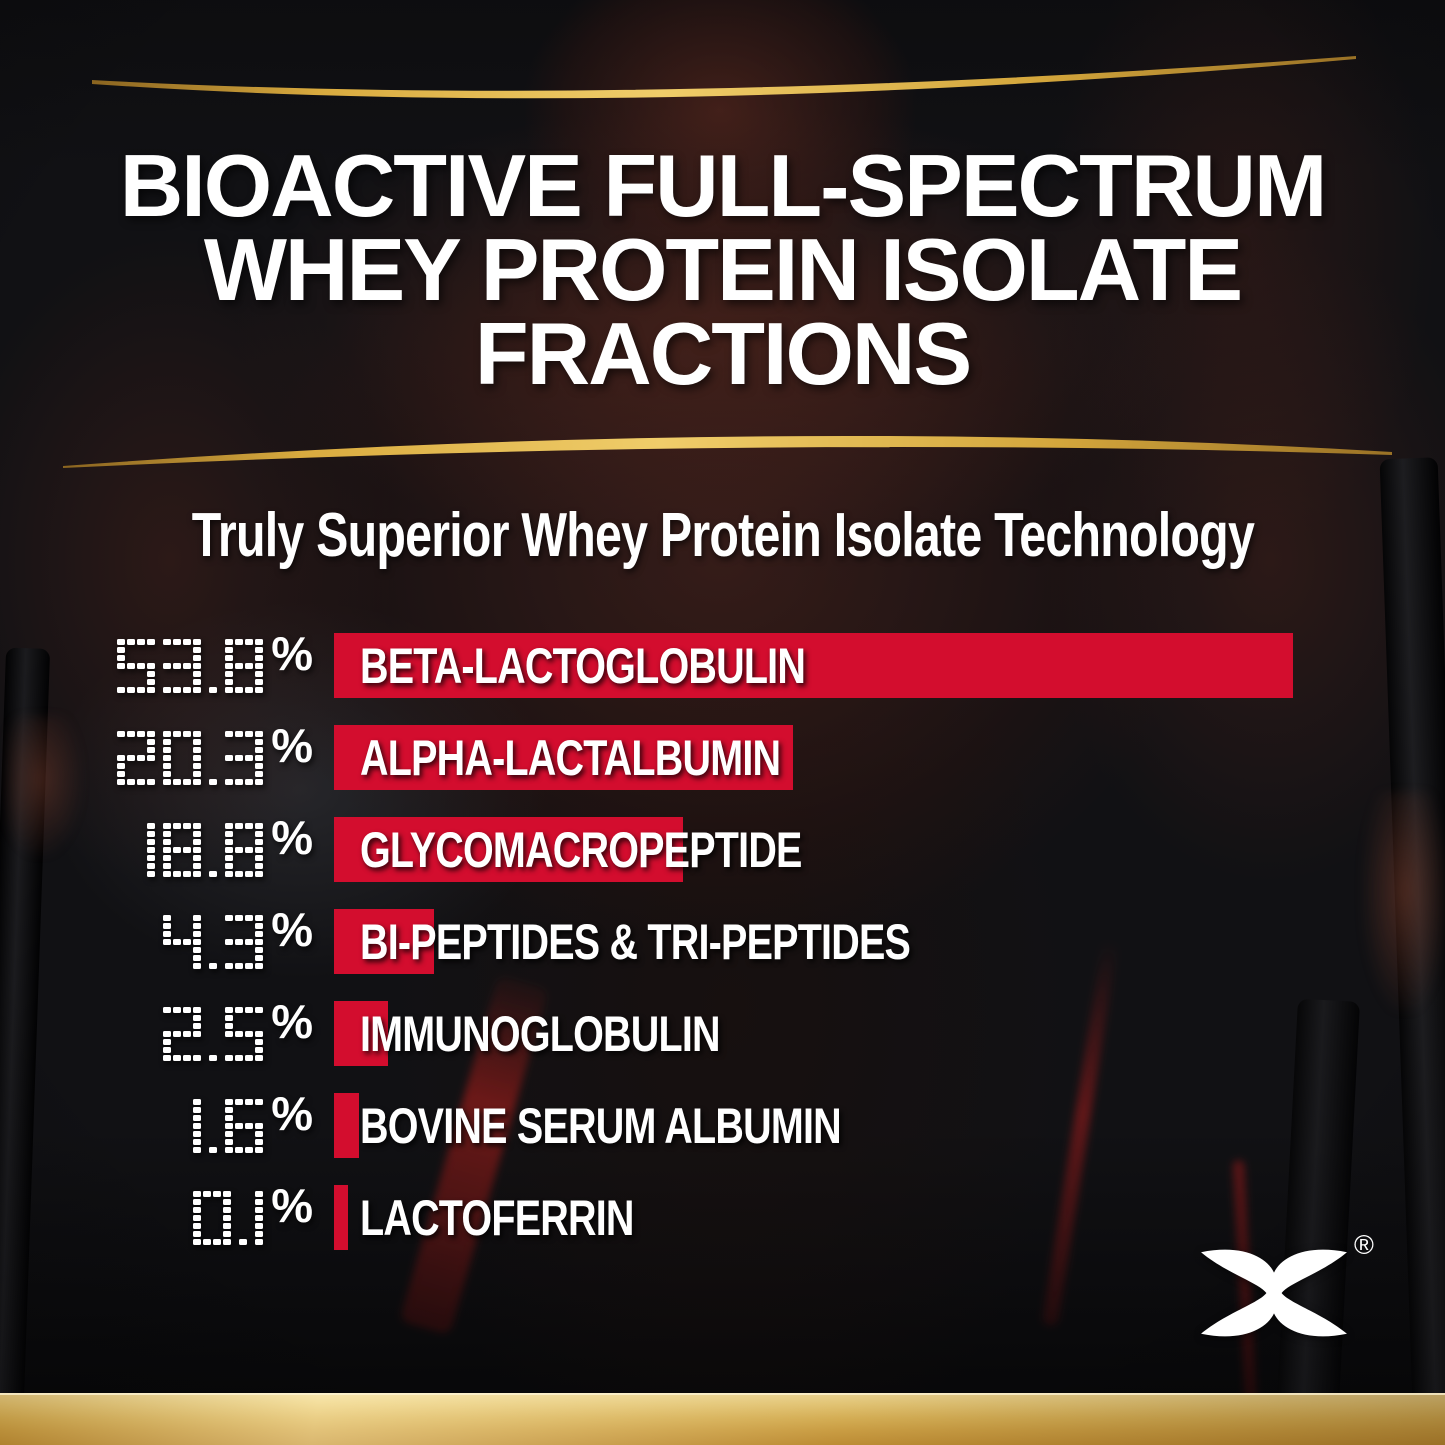  I want to click on title-line-3: FRACTIONS, so click(723, 353).